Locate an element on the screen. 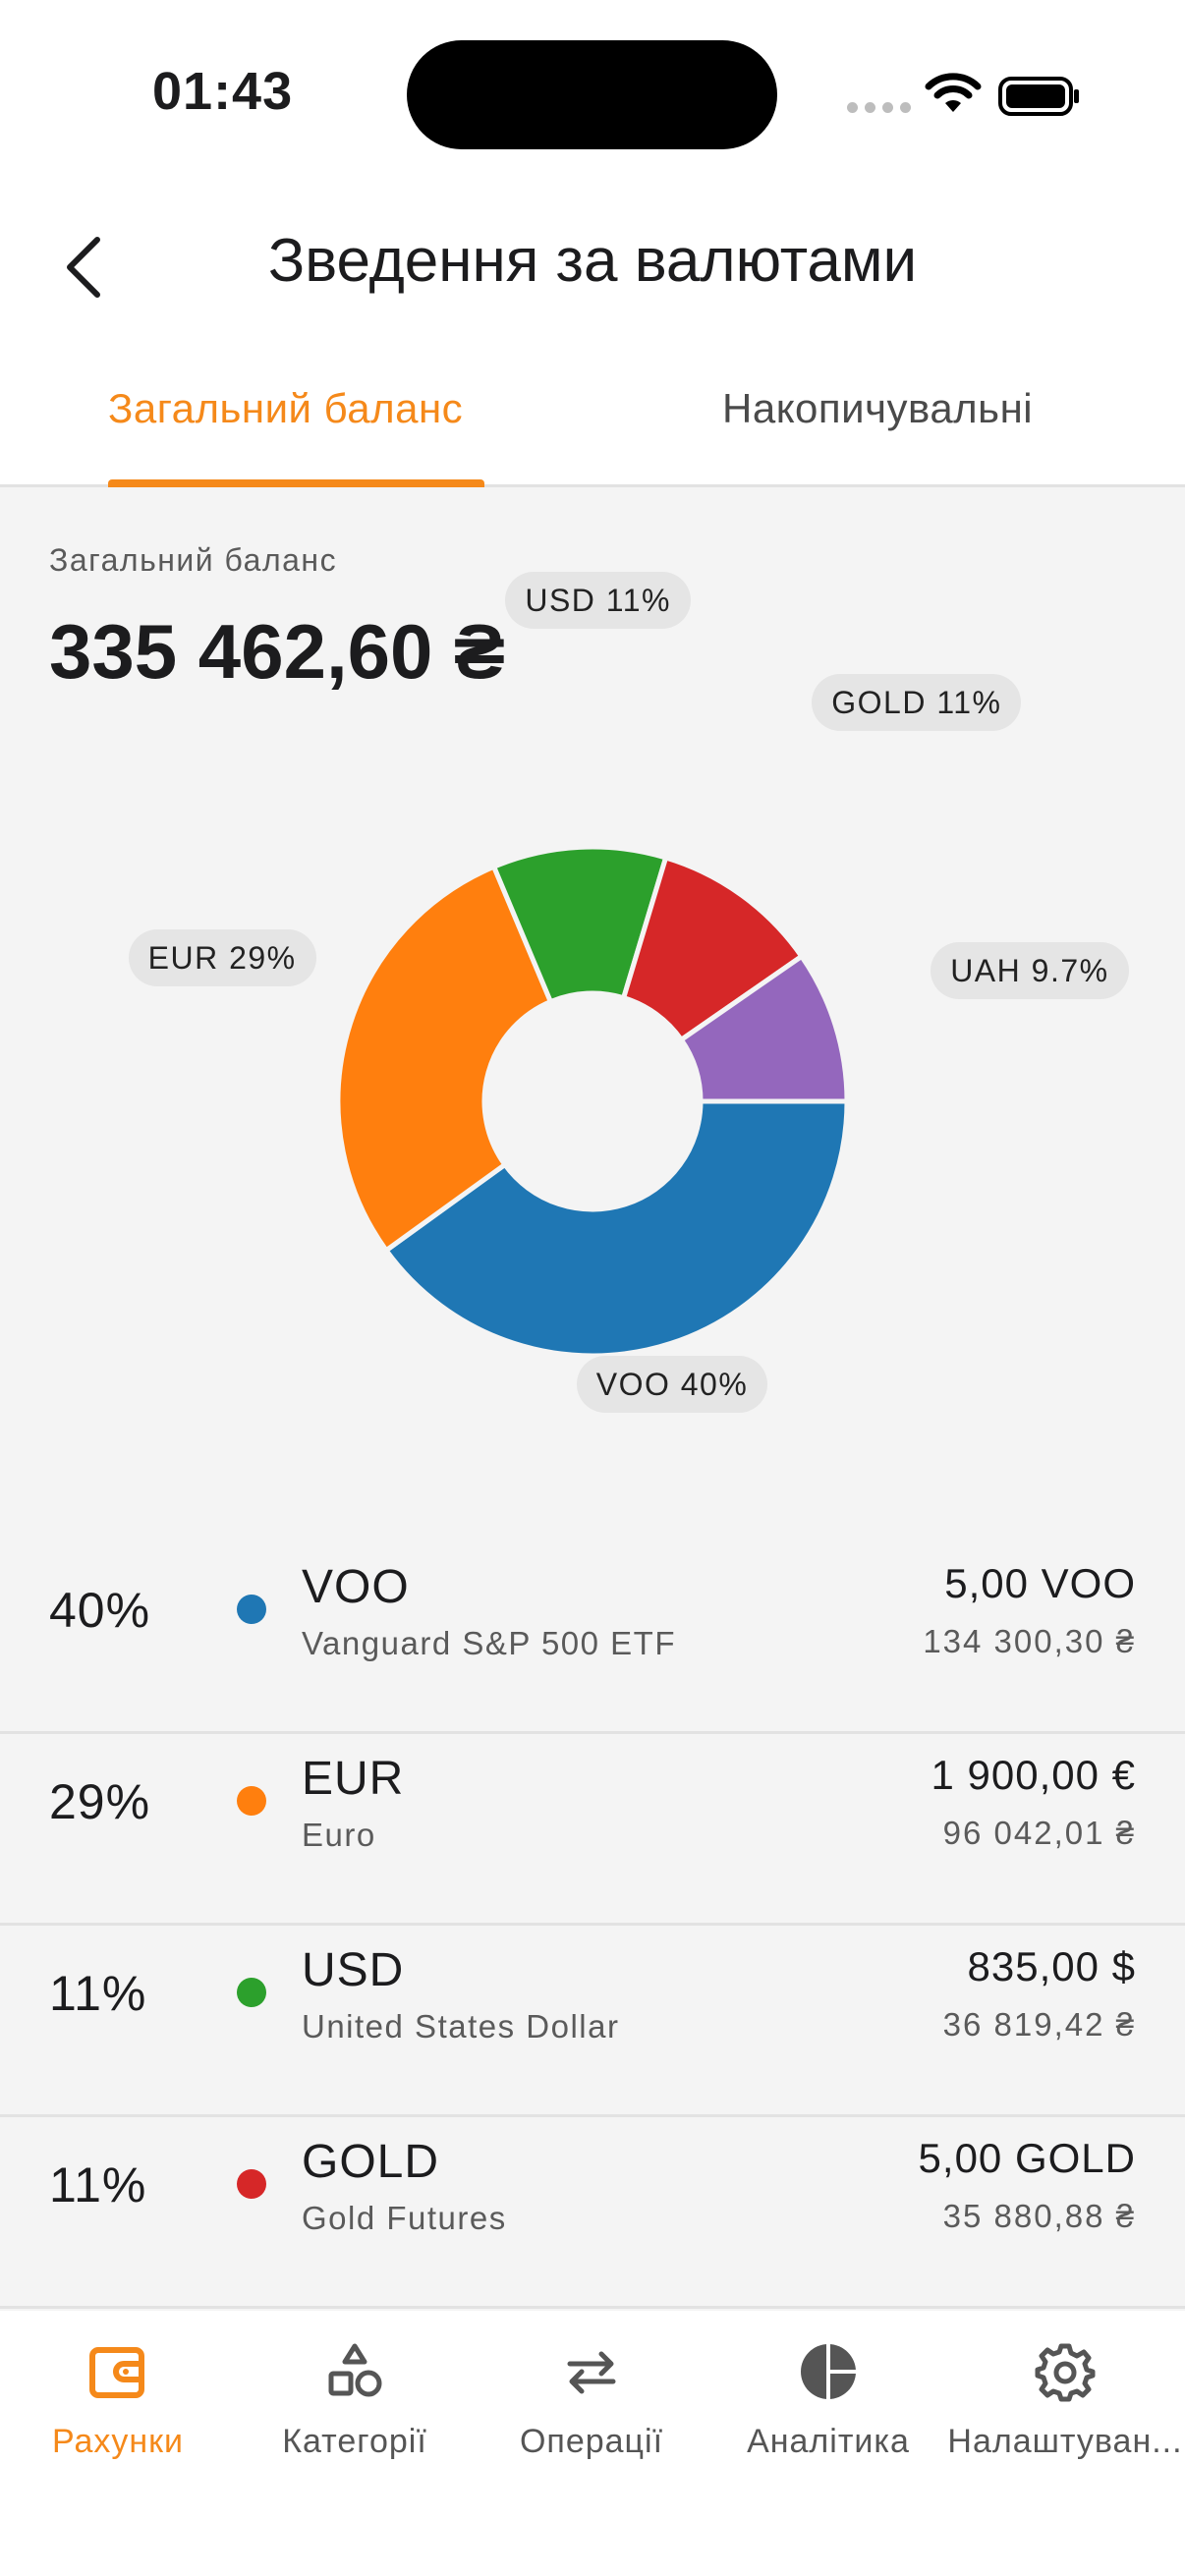 Image resolution: width=1185 pixels, height=2576 pixels. nav-categories: Категорії is located at coordinates (355, 2414).